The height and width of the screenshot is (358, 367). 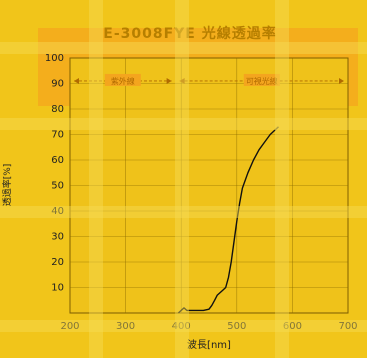 What do you see at coordinates (57, 84) in the screenshot?
I see `y-tick-label: 90` at bounding box center [57, 84].